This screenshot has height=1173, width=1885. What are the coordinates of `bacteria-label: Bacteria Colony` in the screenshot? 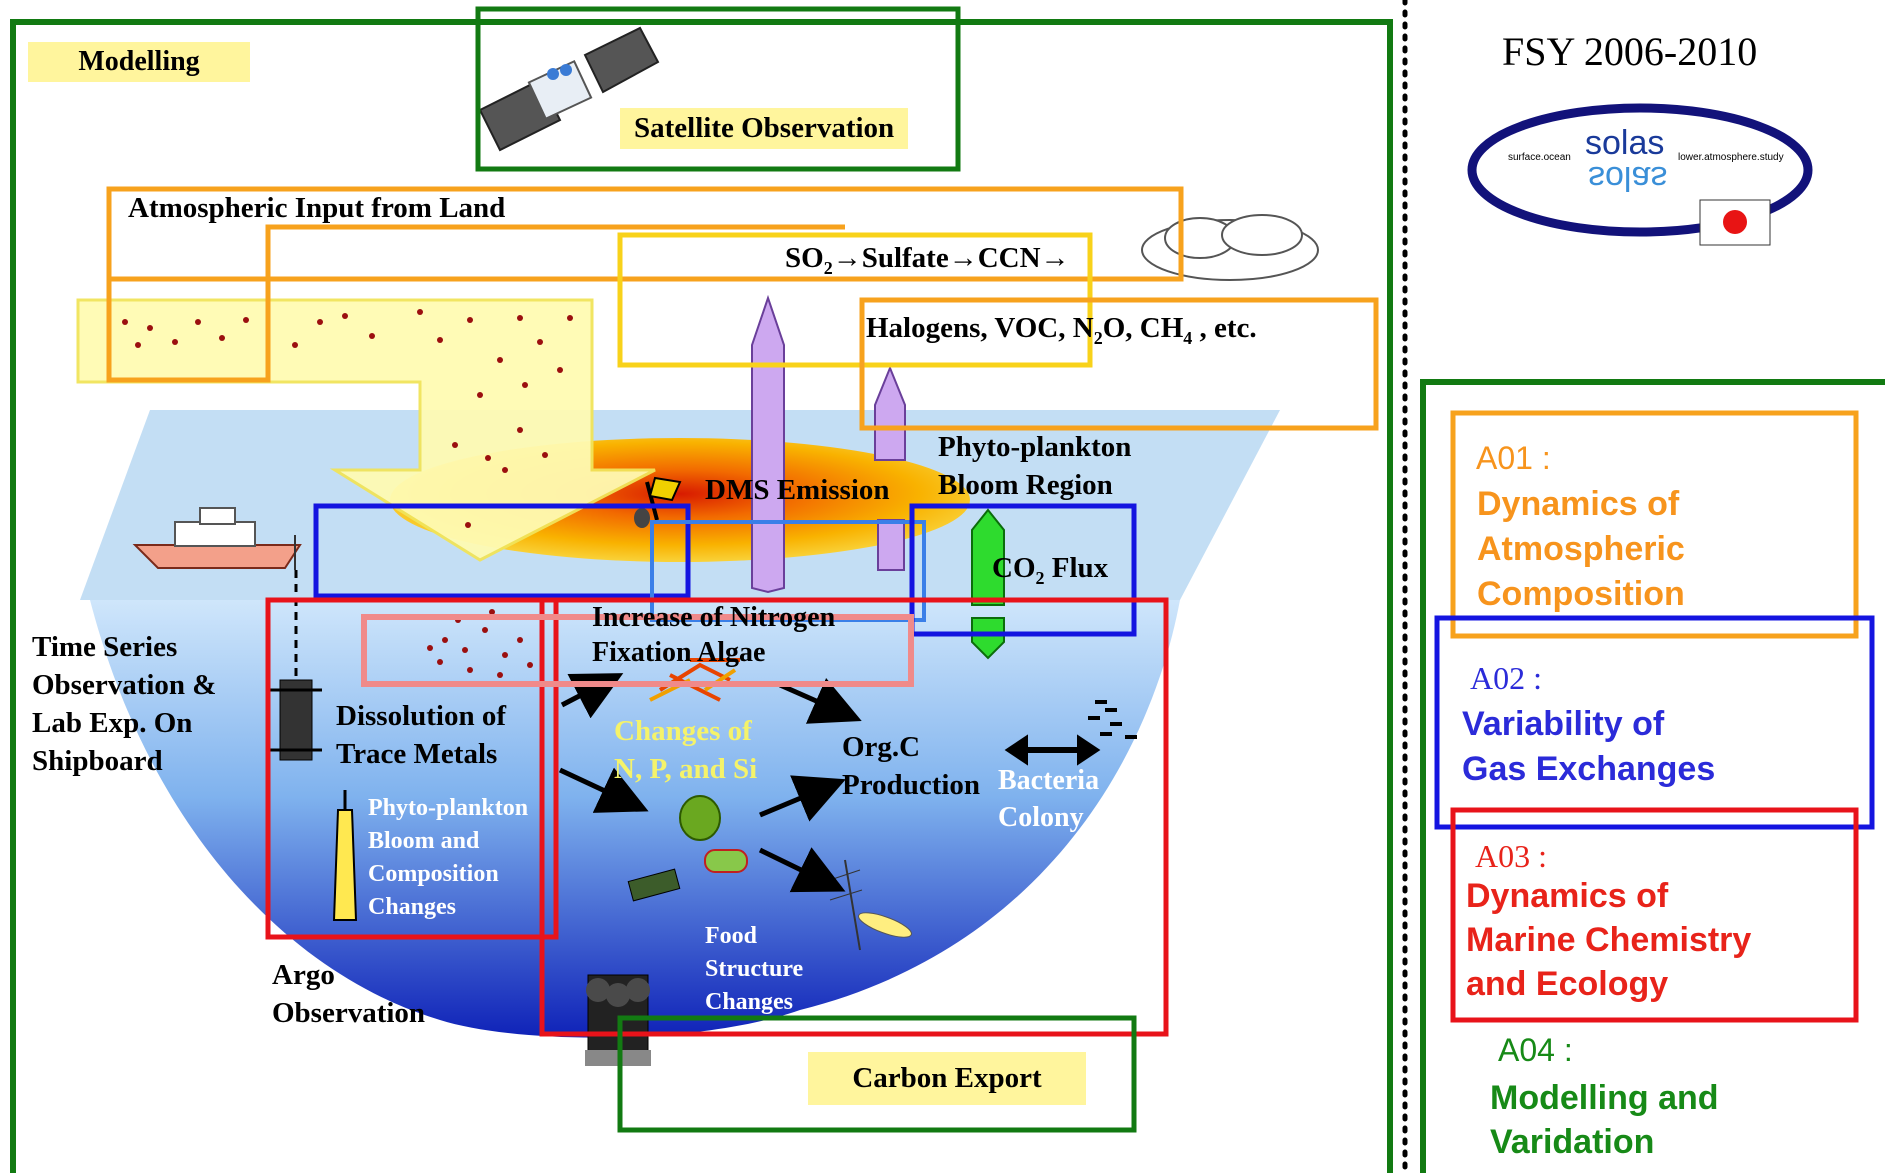 It's located at (1049, 799).